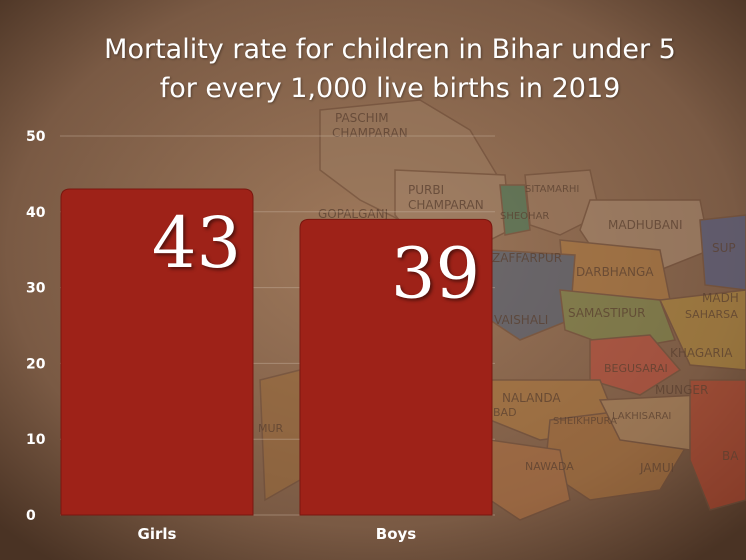  I want to click on map-label: DARBHANGA, so click(615, 272).